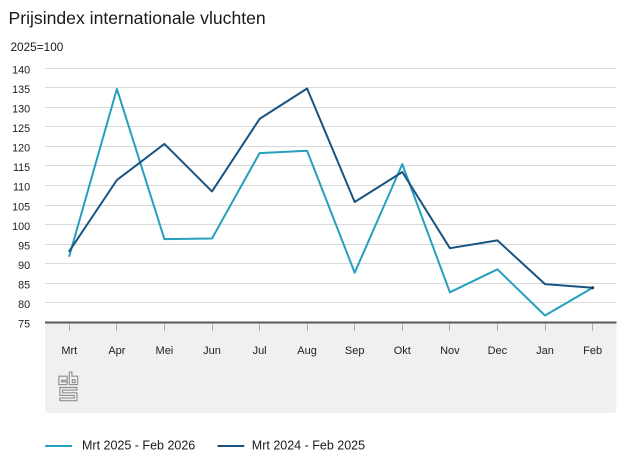 The height and width of the screenshot is (470, 627). I want to click on svg-text: Feb, so click(592, 351).